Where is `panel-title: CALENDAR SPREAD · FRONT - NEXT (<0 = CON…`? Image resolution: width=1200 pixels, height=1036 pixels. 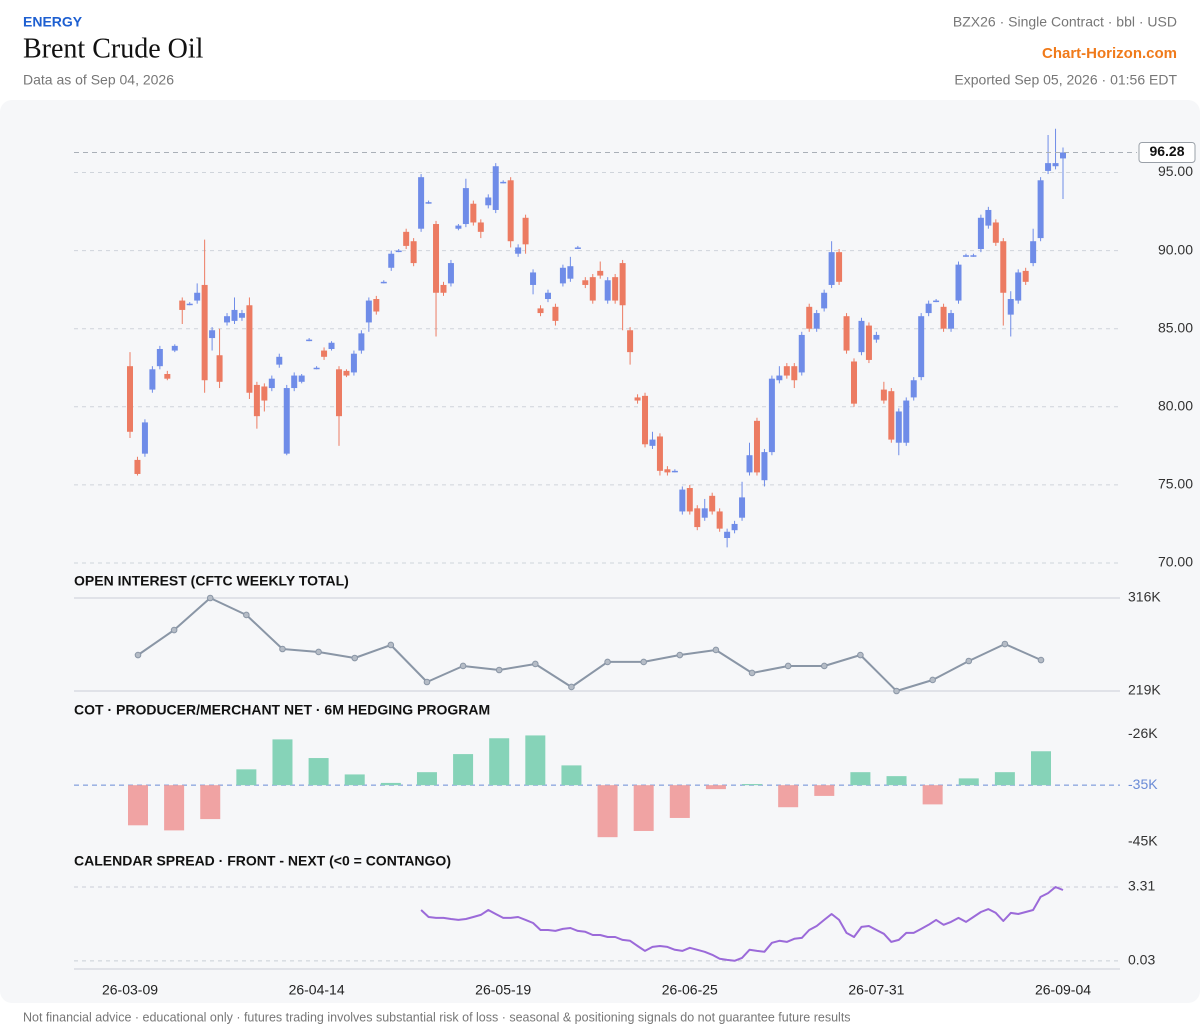
panel-title: CALENDAR SPREAD · FRONT - NEXT (<0 = CON… is located at coordinates (262, 861).